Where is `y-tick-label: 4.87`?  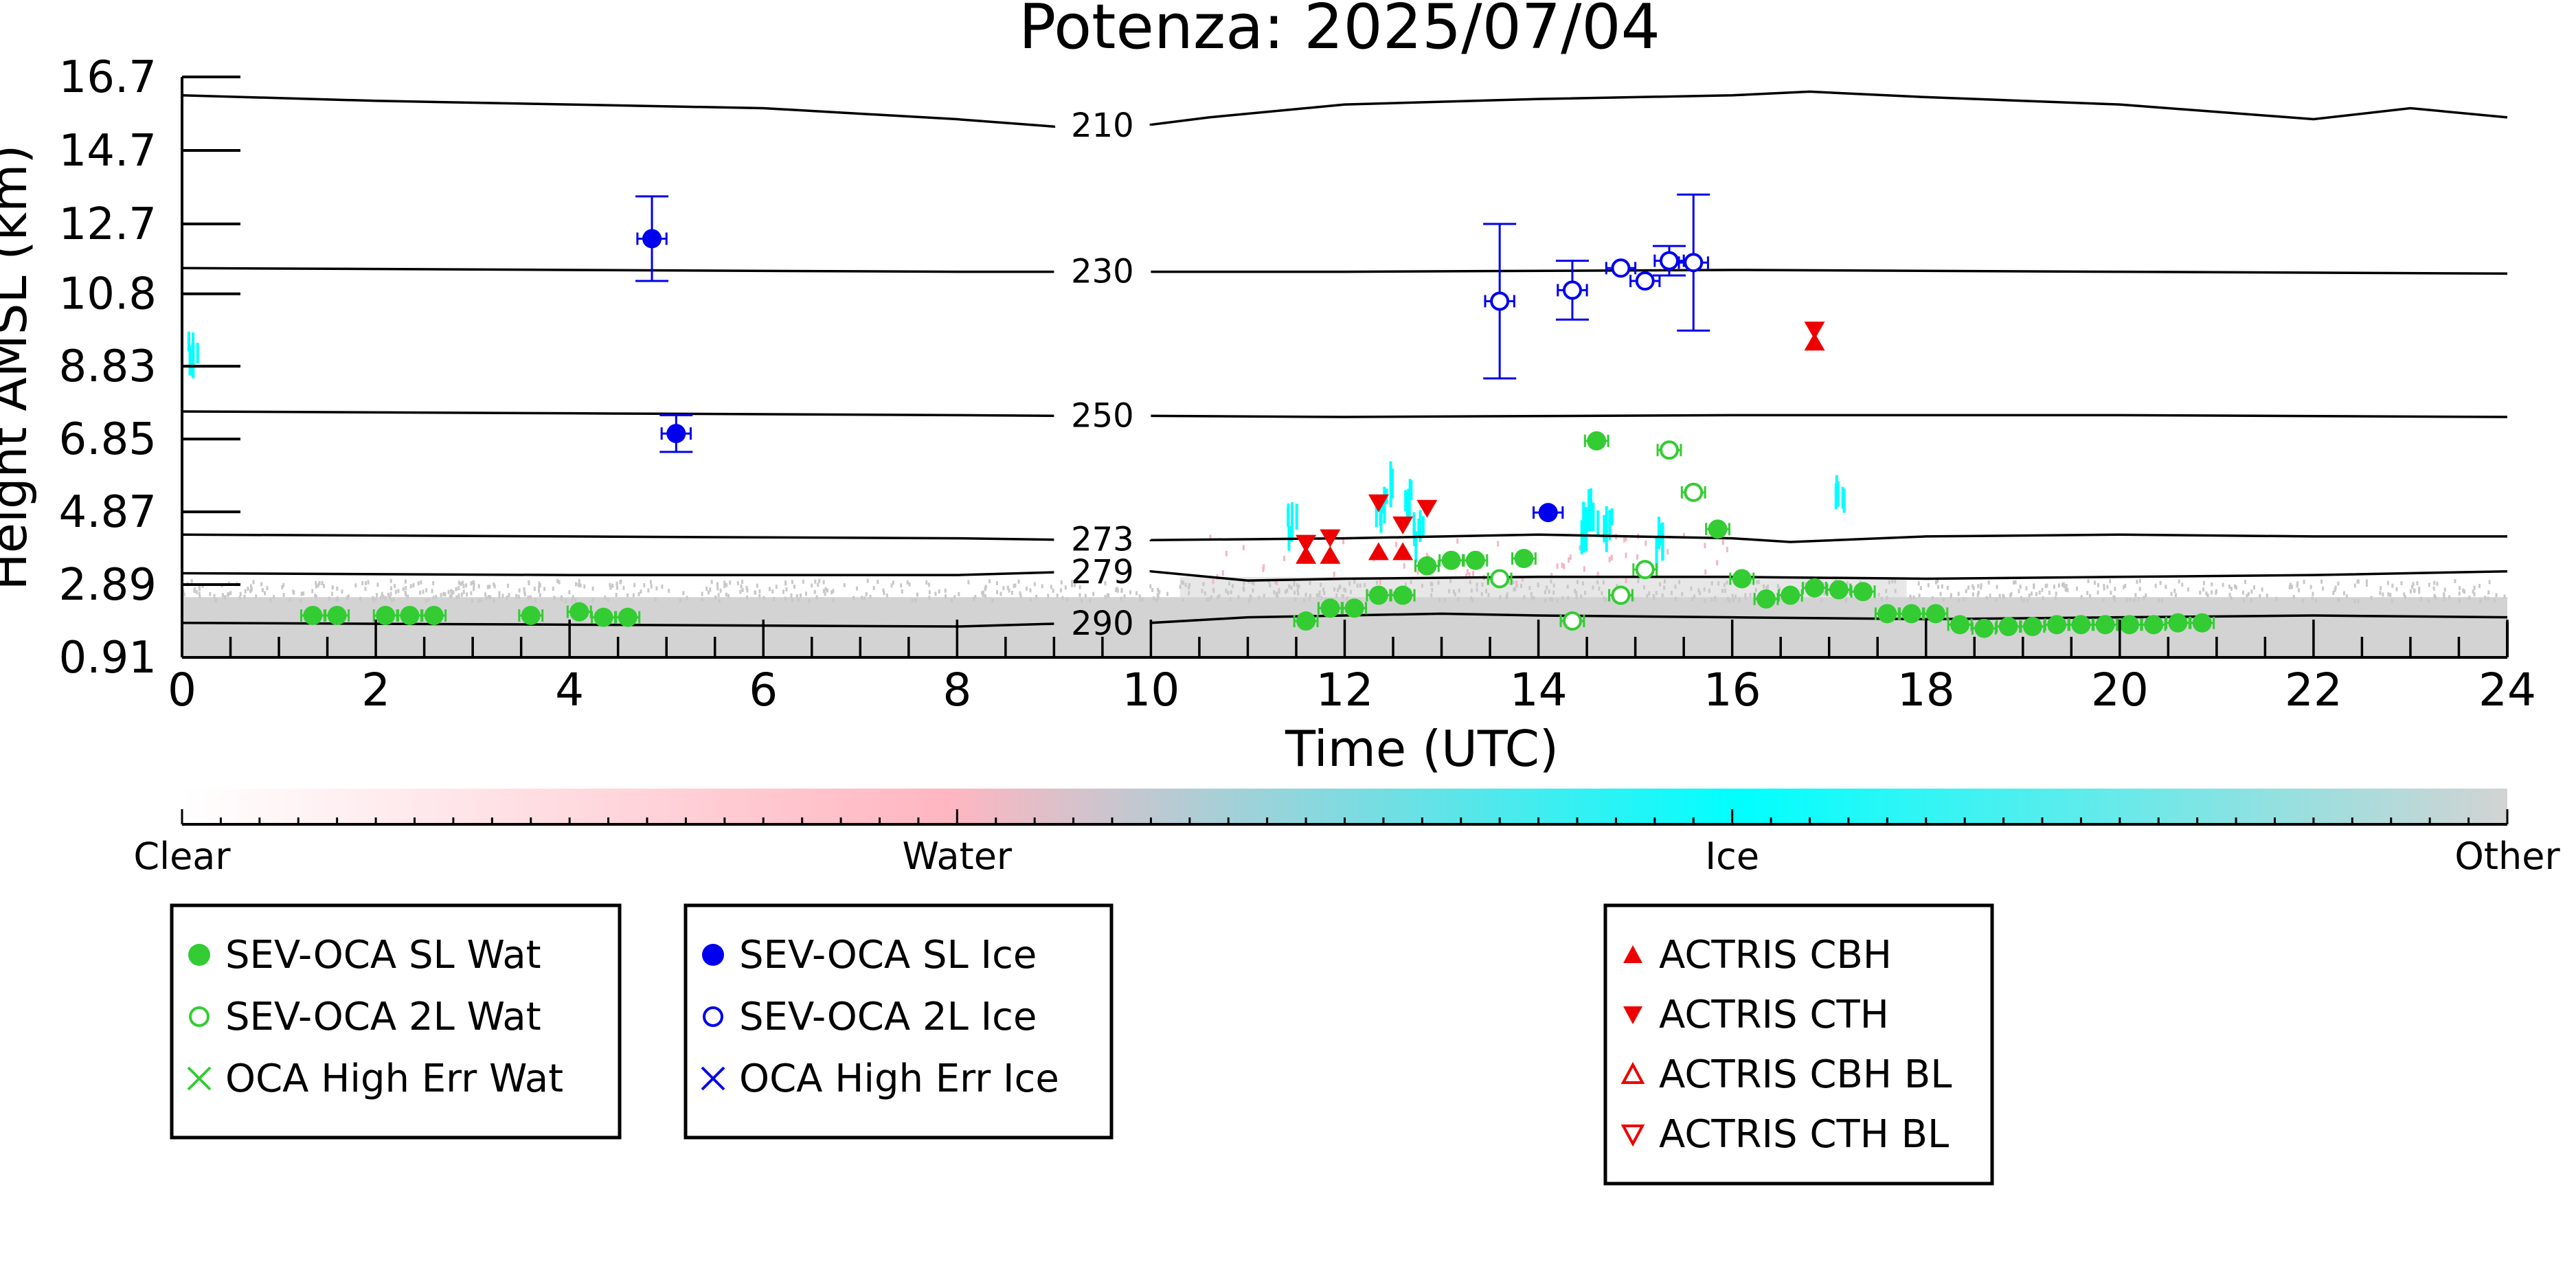 y-tick-label: 4.87 is located at coordinates (108, 512).